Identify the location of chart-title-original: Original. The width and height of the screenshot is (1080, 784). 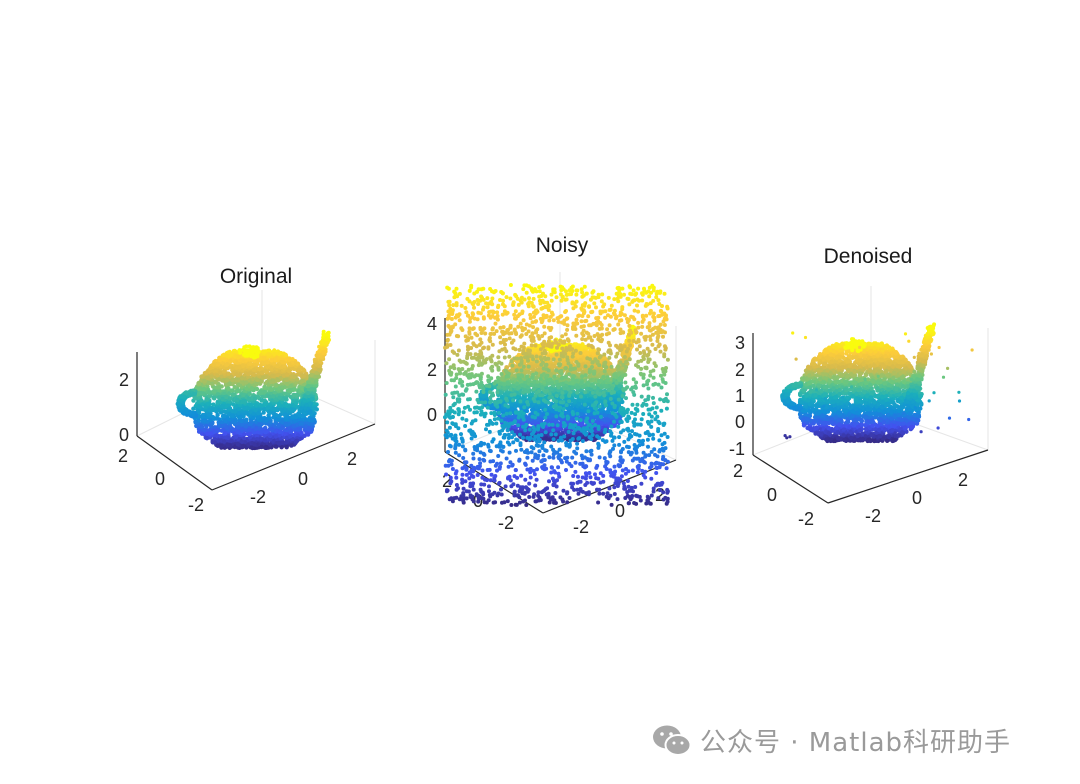
(256, 276).